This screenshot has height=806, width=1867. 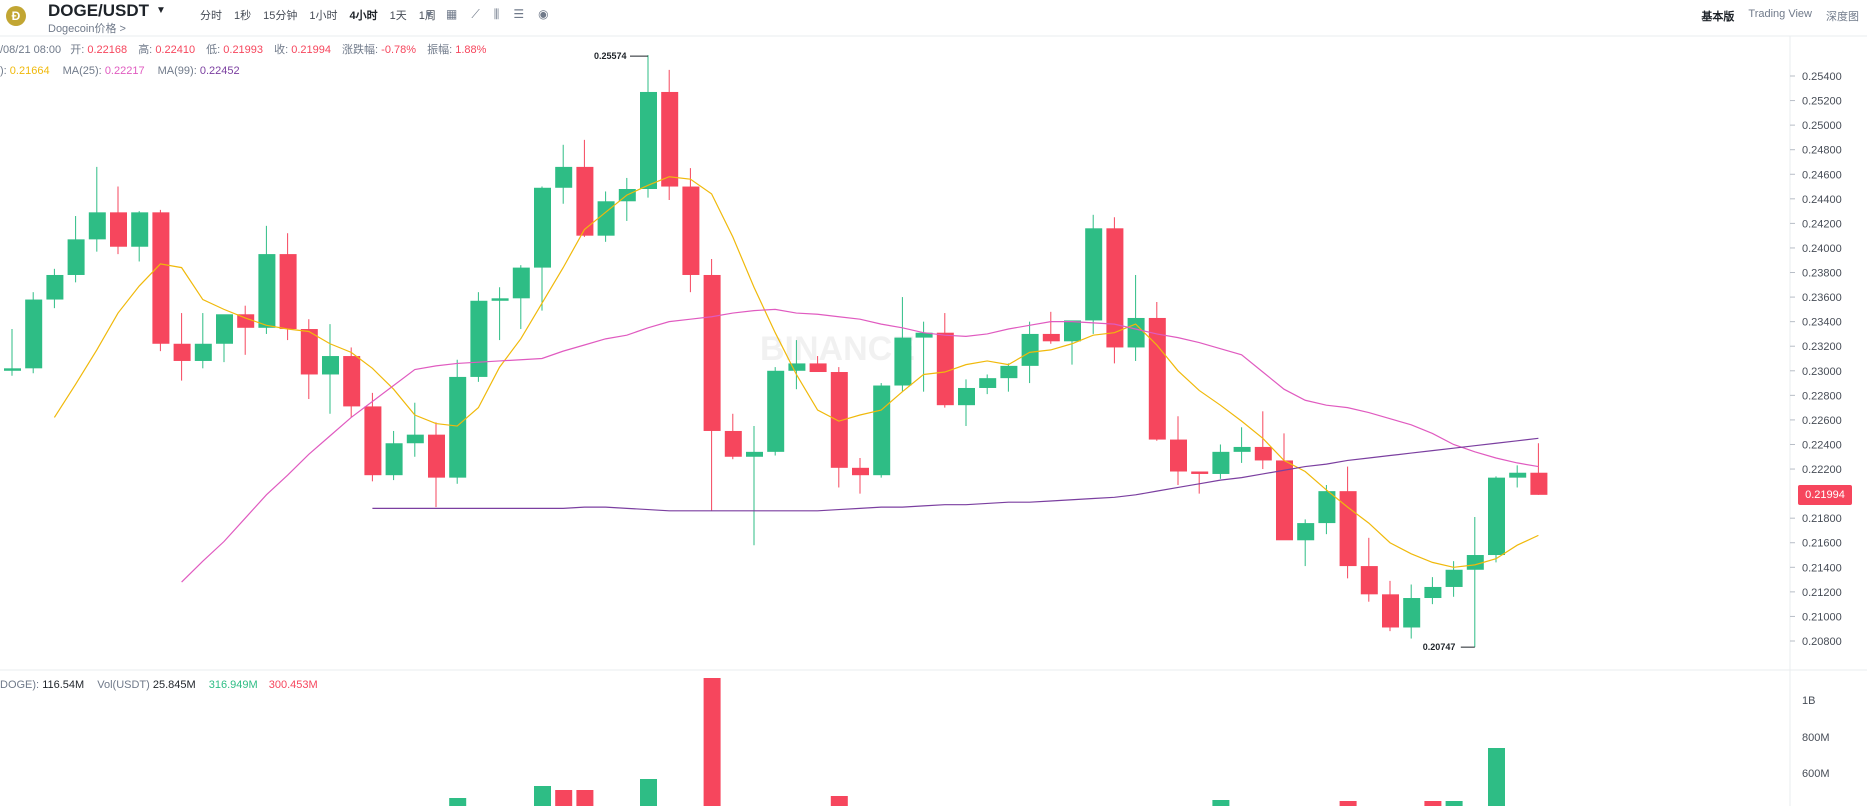 What do you see at coordinates (363, 16) in the screenshot?
I see `interval-4h: 4小时` at bounding box center [363, 16].